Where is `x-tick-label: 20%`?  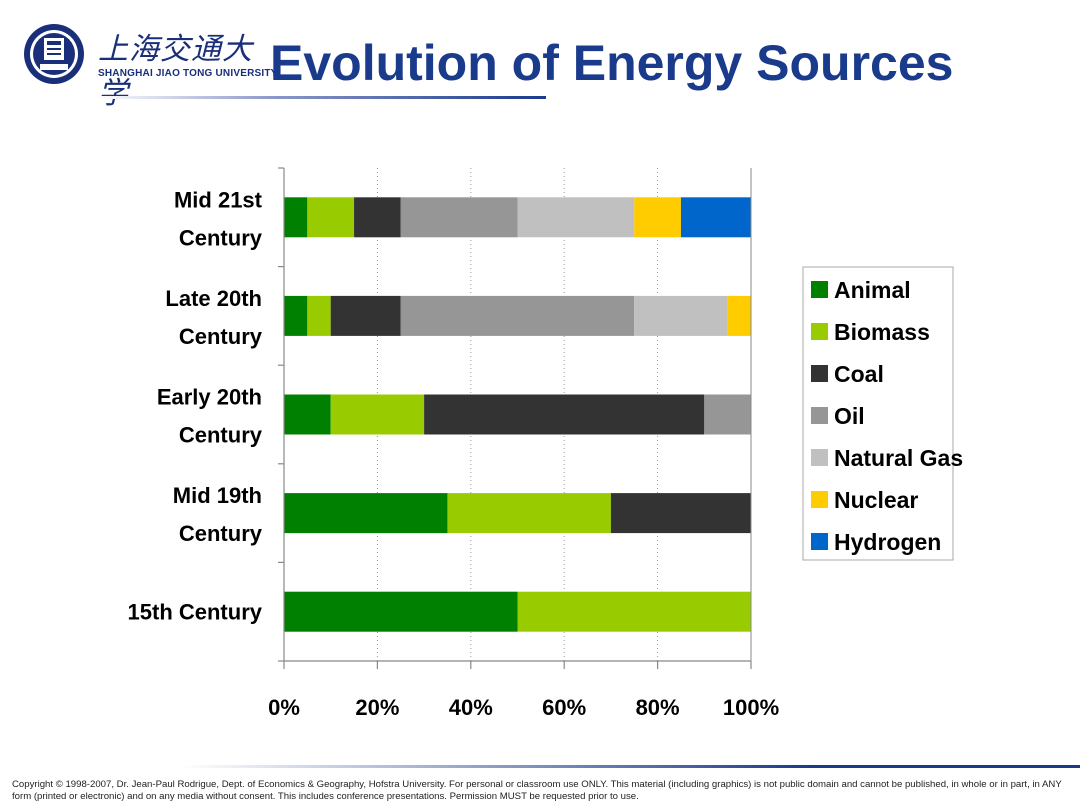
x-tick-label: 20% is located at coordinates (377, 707).